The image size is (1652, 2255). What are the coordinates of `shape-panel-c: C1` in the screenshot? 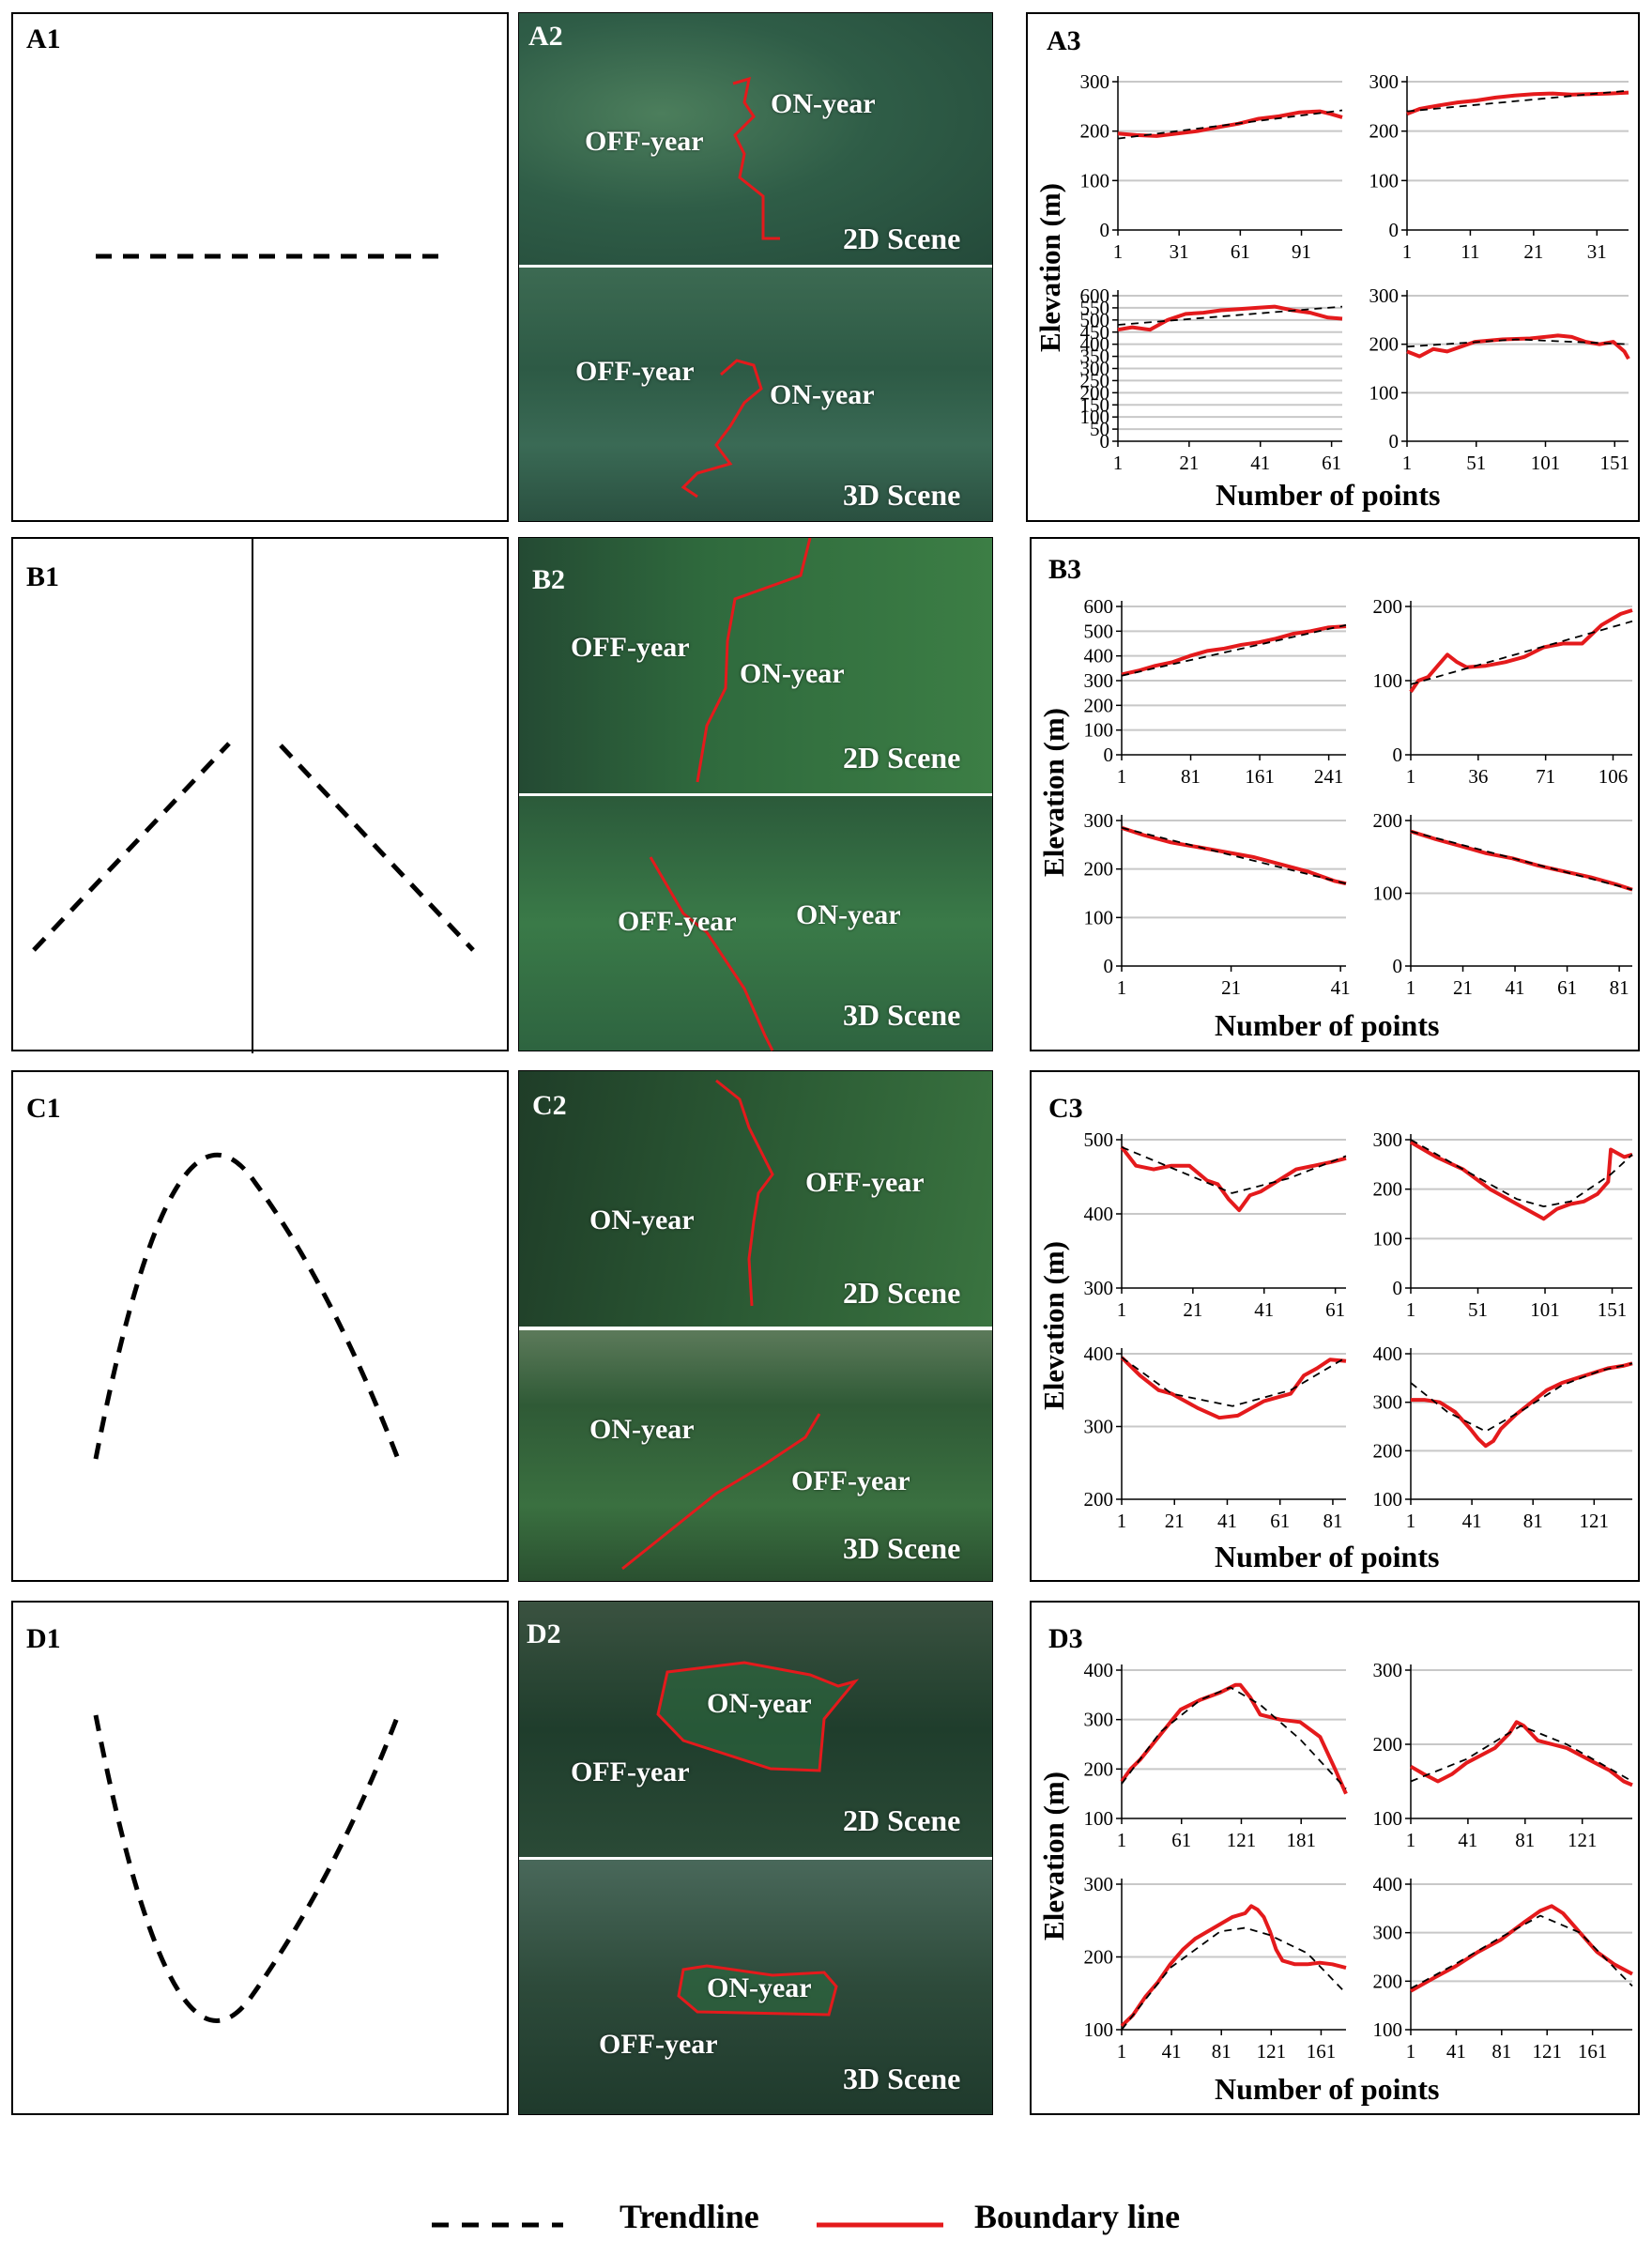 It's located at (260, 1326).